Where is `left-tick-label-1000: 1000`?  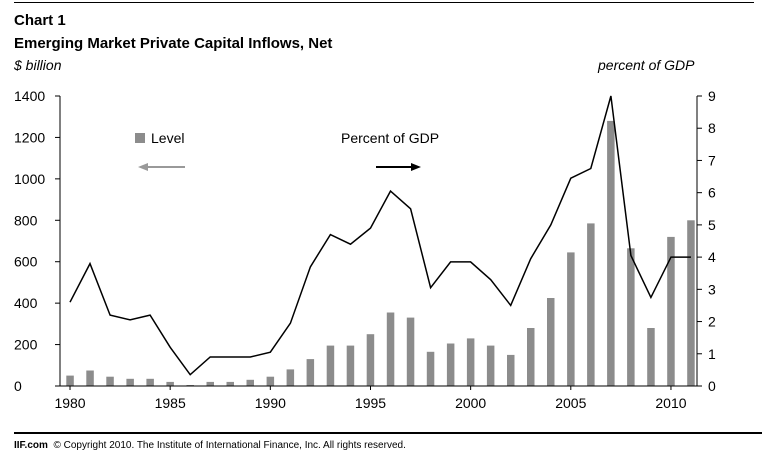
left-tick-label-1000: 1000 is located at coordinates (29, 179).